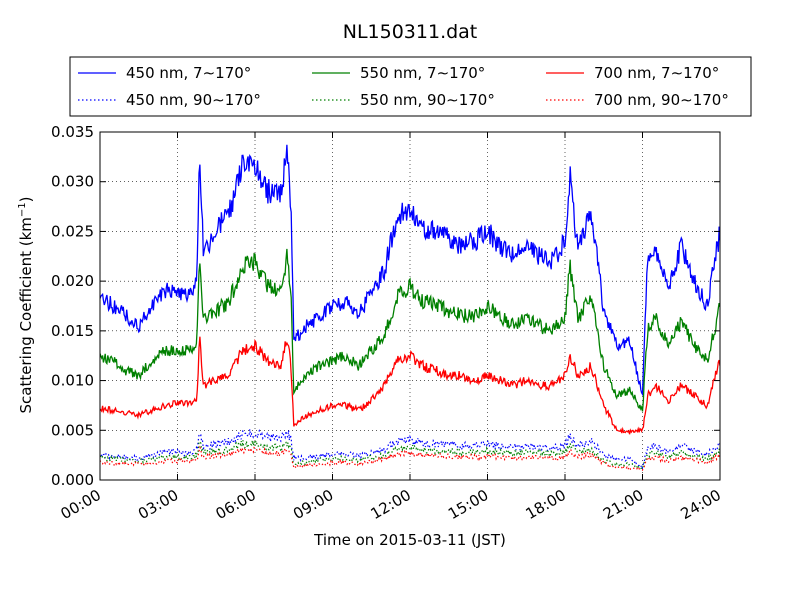 This screenshot has height=600, width=800. Describe the element at coordinates (188, 73) in the screenshot. I see `legend-label-1: 450 nm, 7∼170°` at that location.